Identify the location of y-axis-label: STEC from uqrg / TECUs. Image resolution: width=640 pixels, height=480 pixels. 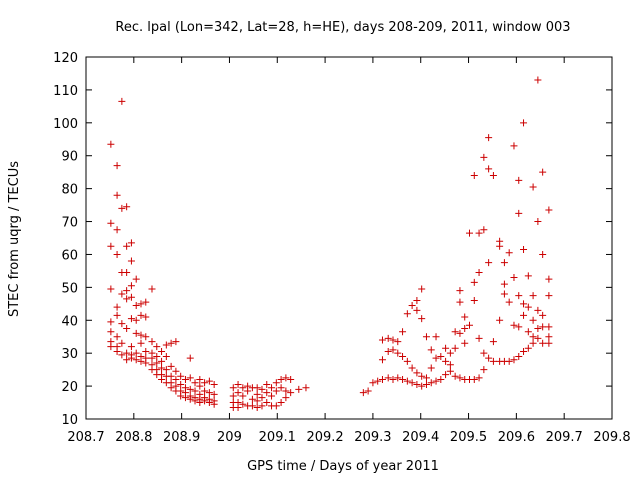
(14, 239).